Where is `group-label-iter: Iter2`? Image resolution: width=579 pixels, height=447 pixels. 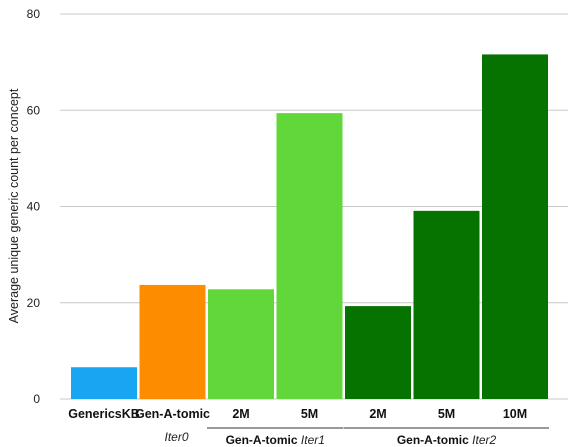 group-label-iter: Iter2 is located at coordinates (484, 440).